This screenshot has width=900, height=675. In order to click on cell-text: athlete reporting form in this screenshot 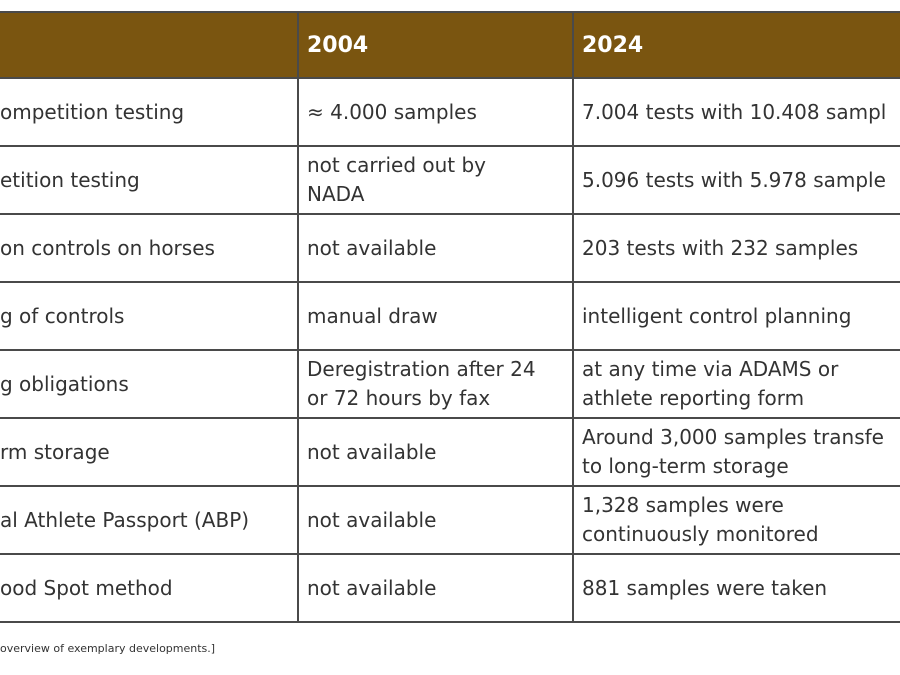, I will do `click(693, 398)`.